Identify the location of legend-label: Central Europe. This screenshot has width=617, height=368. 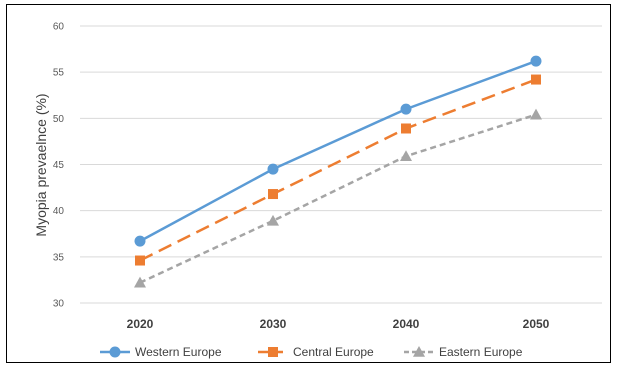
(333, 352).